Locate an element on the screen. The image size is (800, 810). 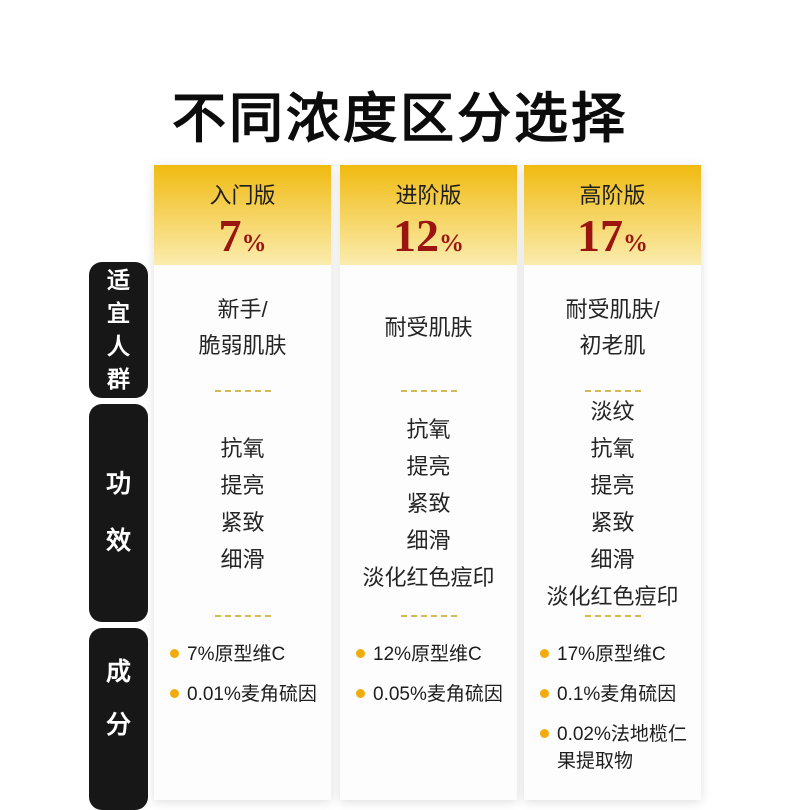
row-label-char: 宜 is located at coordinates (118, 313).